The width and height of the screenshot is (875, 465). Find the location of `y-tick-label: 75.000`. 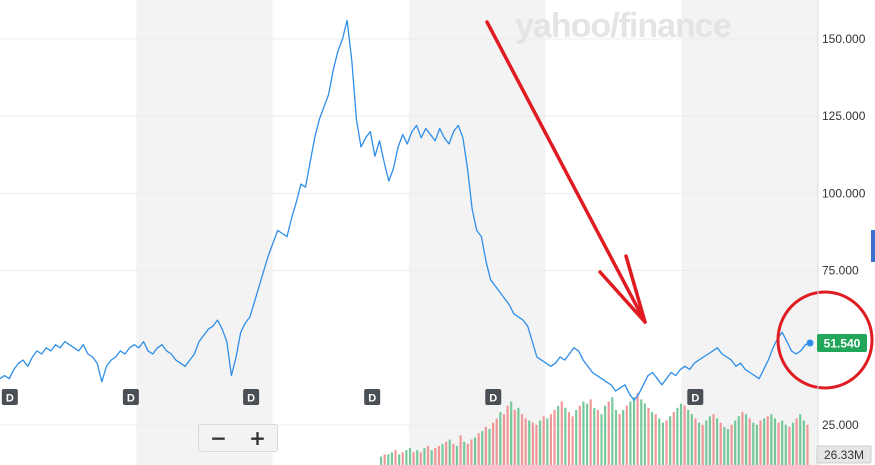

y-tick-label: 75.000 is located at coordinates (840, 271).